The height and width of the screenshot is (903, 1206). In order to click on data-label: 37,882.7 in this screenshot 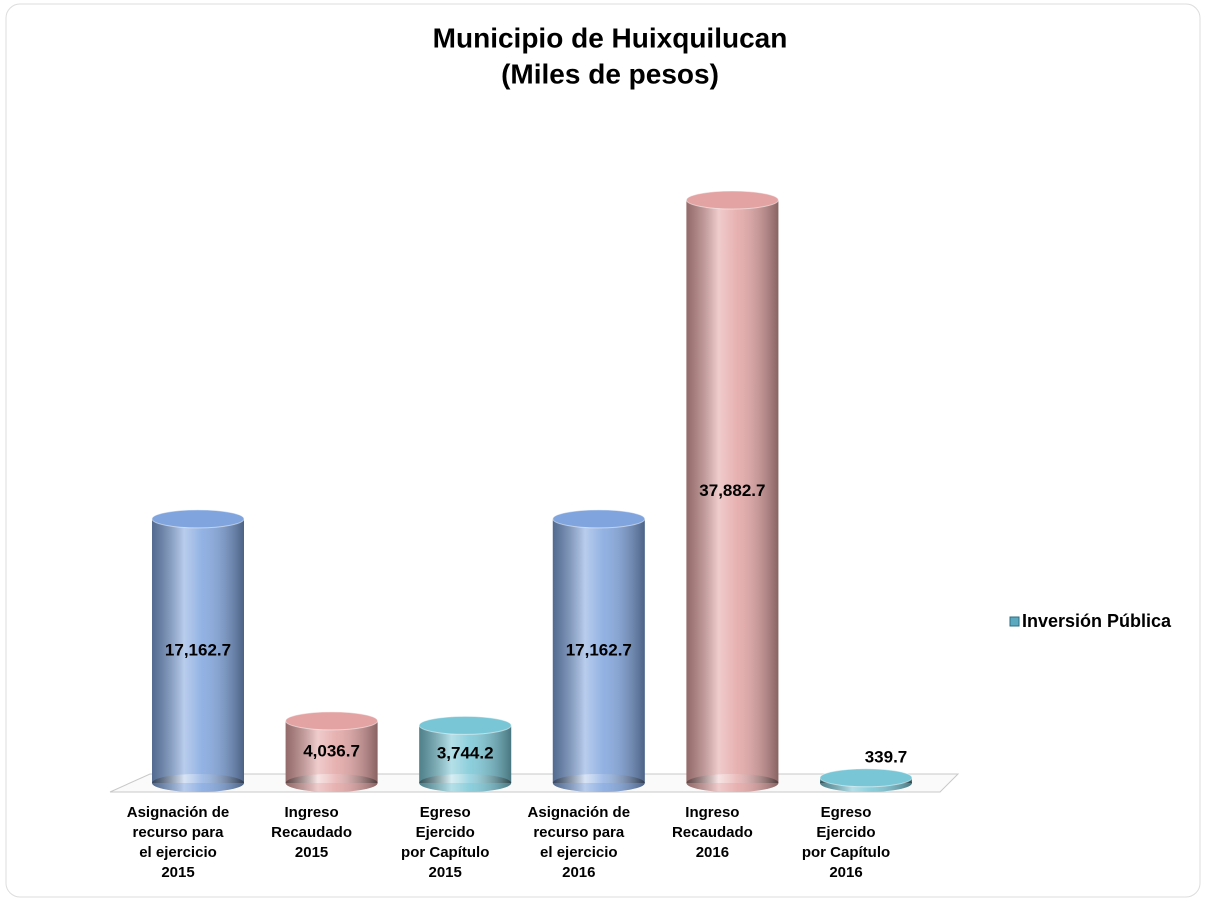, I will do `click(732, 490)`.